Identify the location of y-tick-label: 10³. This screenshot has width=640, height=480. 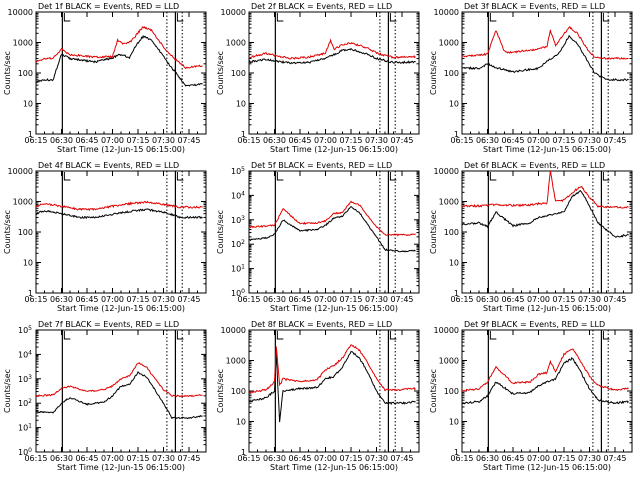
(238, 220).